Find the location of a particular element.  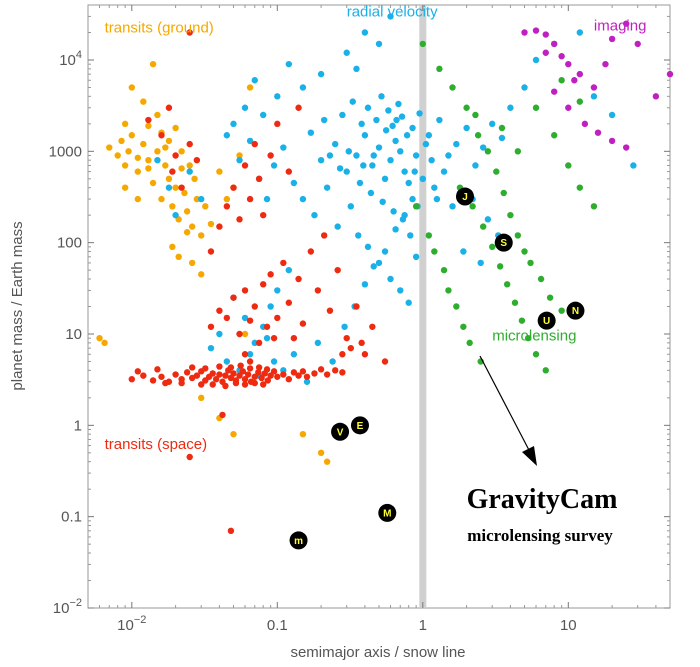

banner-title: GravityCam is located at coordinates (542, 499).